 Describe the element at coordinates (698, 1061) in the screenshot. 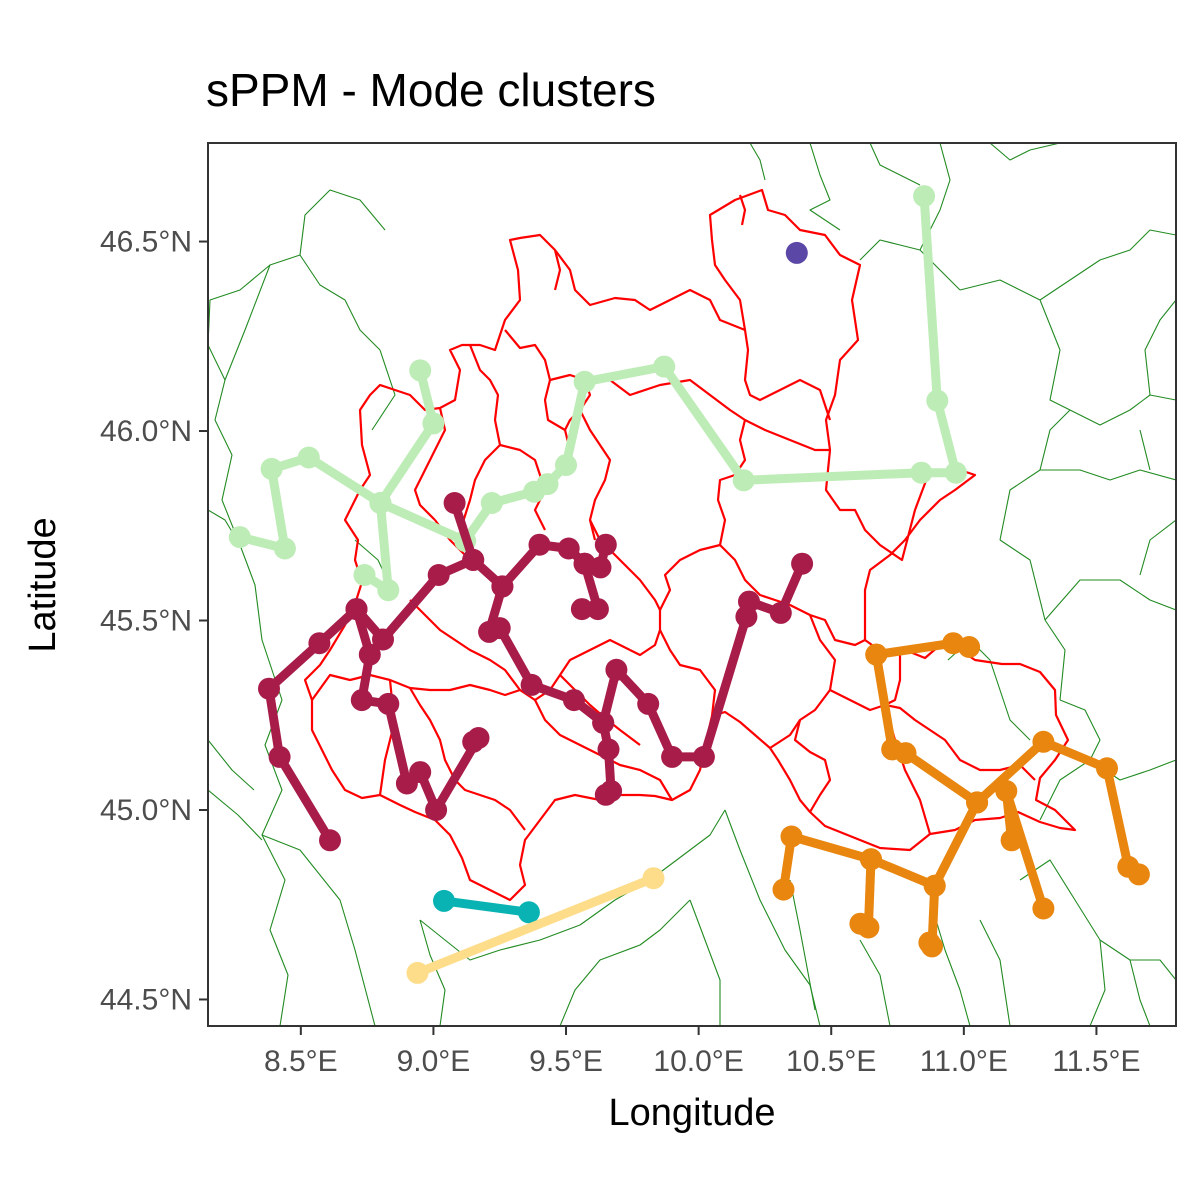

I see `x-tick-label: 10.0°E` at that location.